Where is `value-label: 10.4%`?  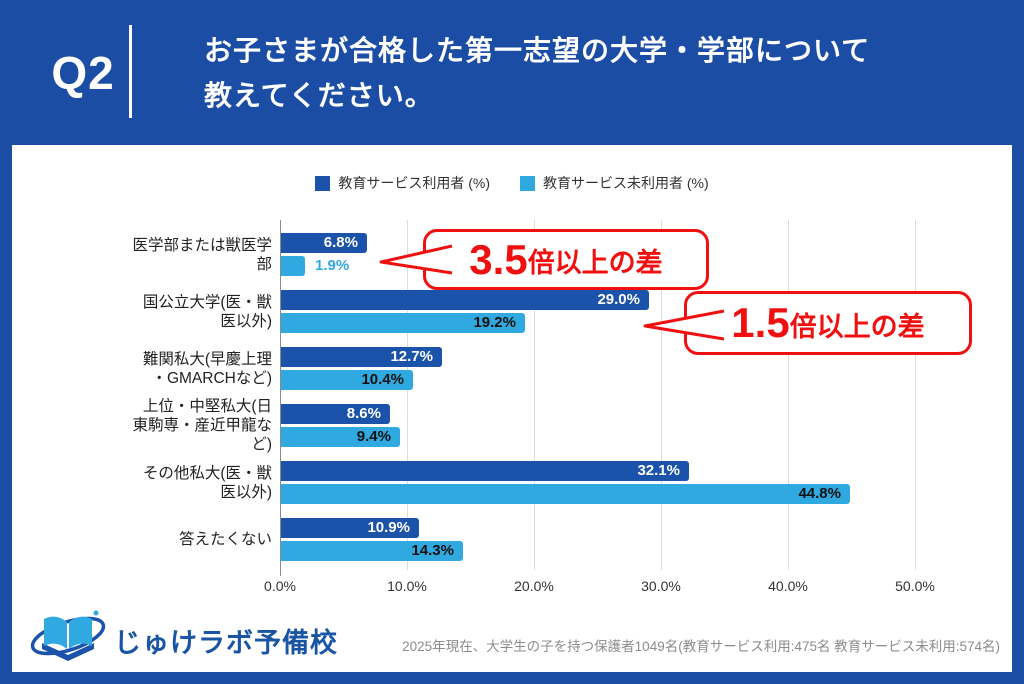
value-label: 10.4% is located at coordinates (382, 379).